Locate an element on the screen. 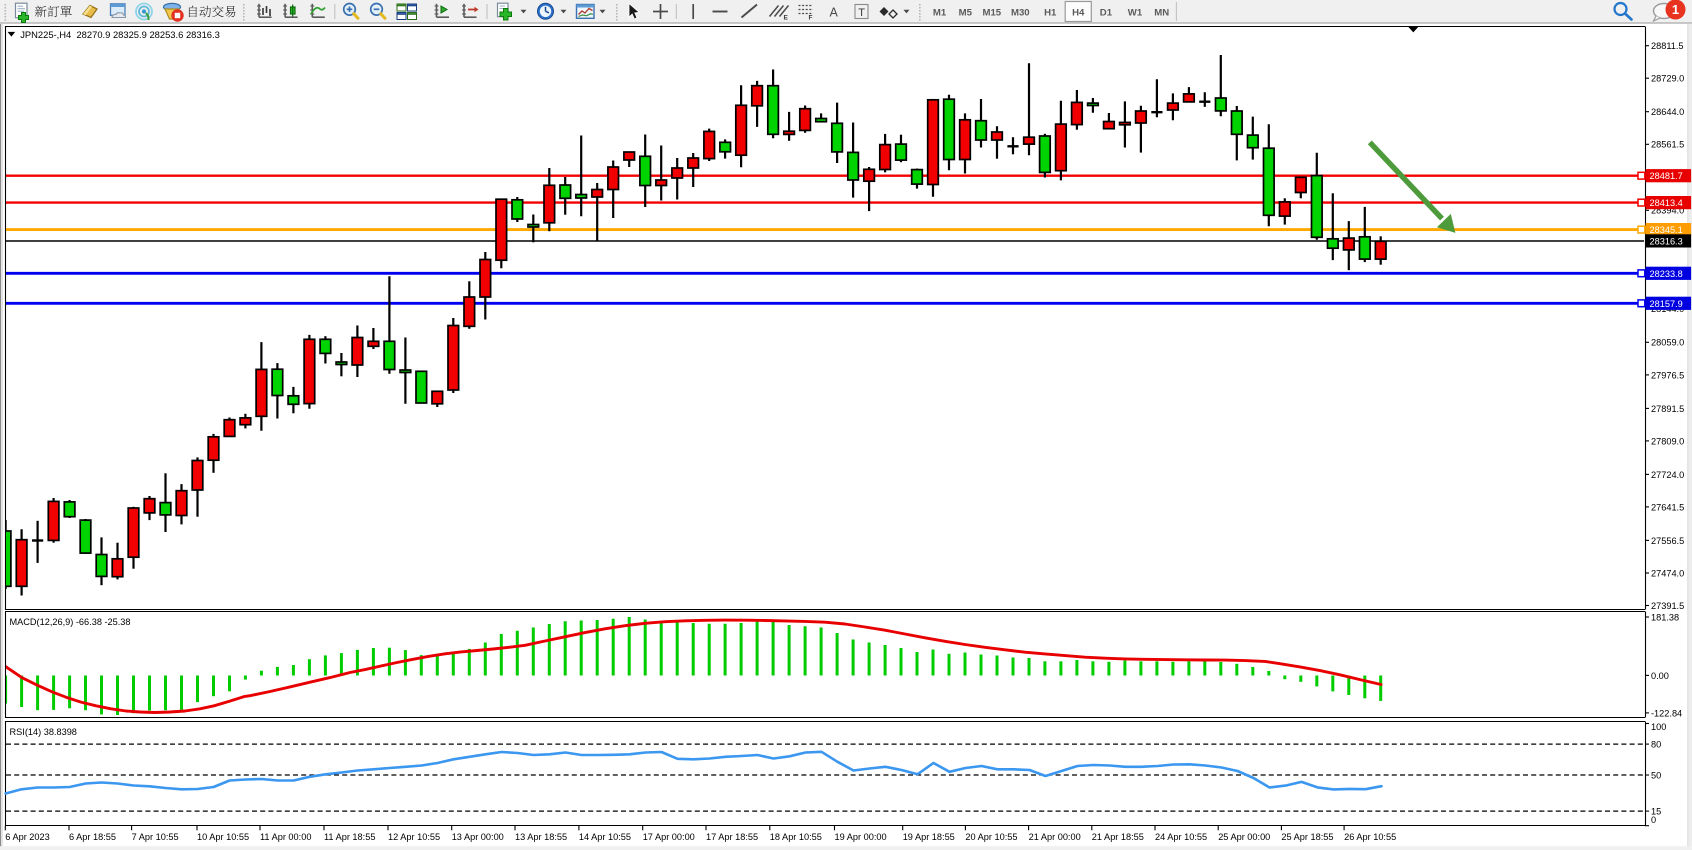  svg-text: 27891.5 is located at coordinates (1667, 409).